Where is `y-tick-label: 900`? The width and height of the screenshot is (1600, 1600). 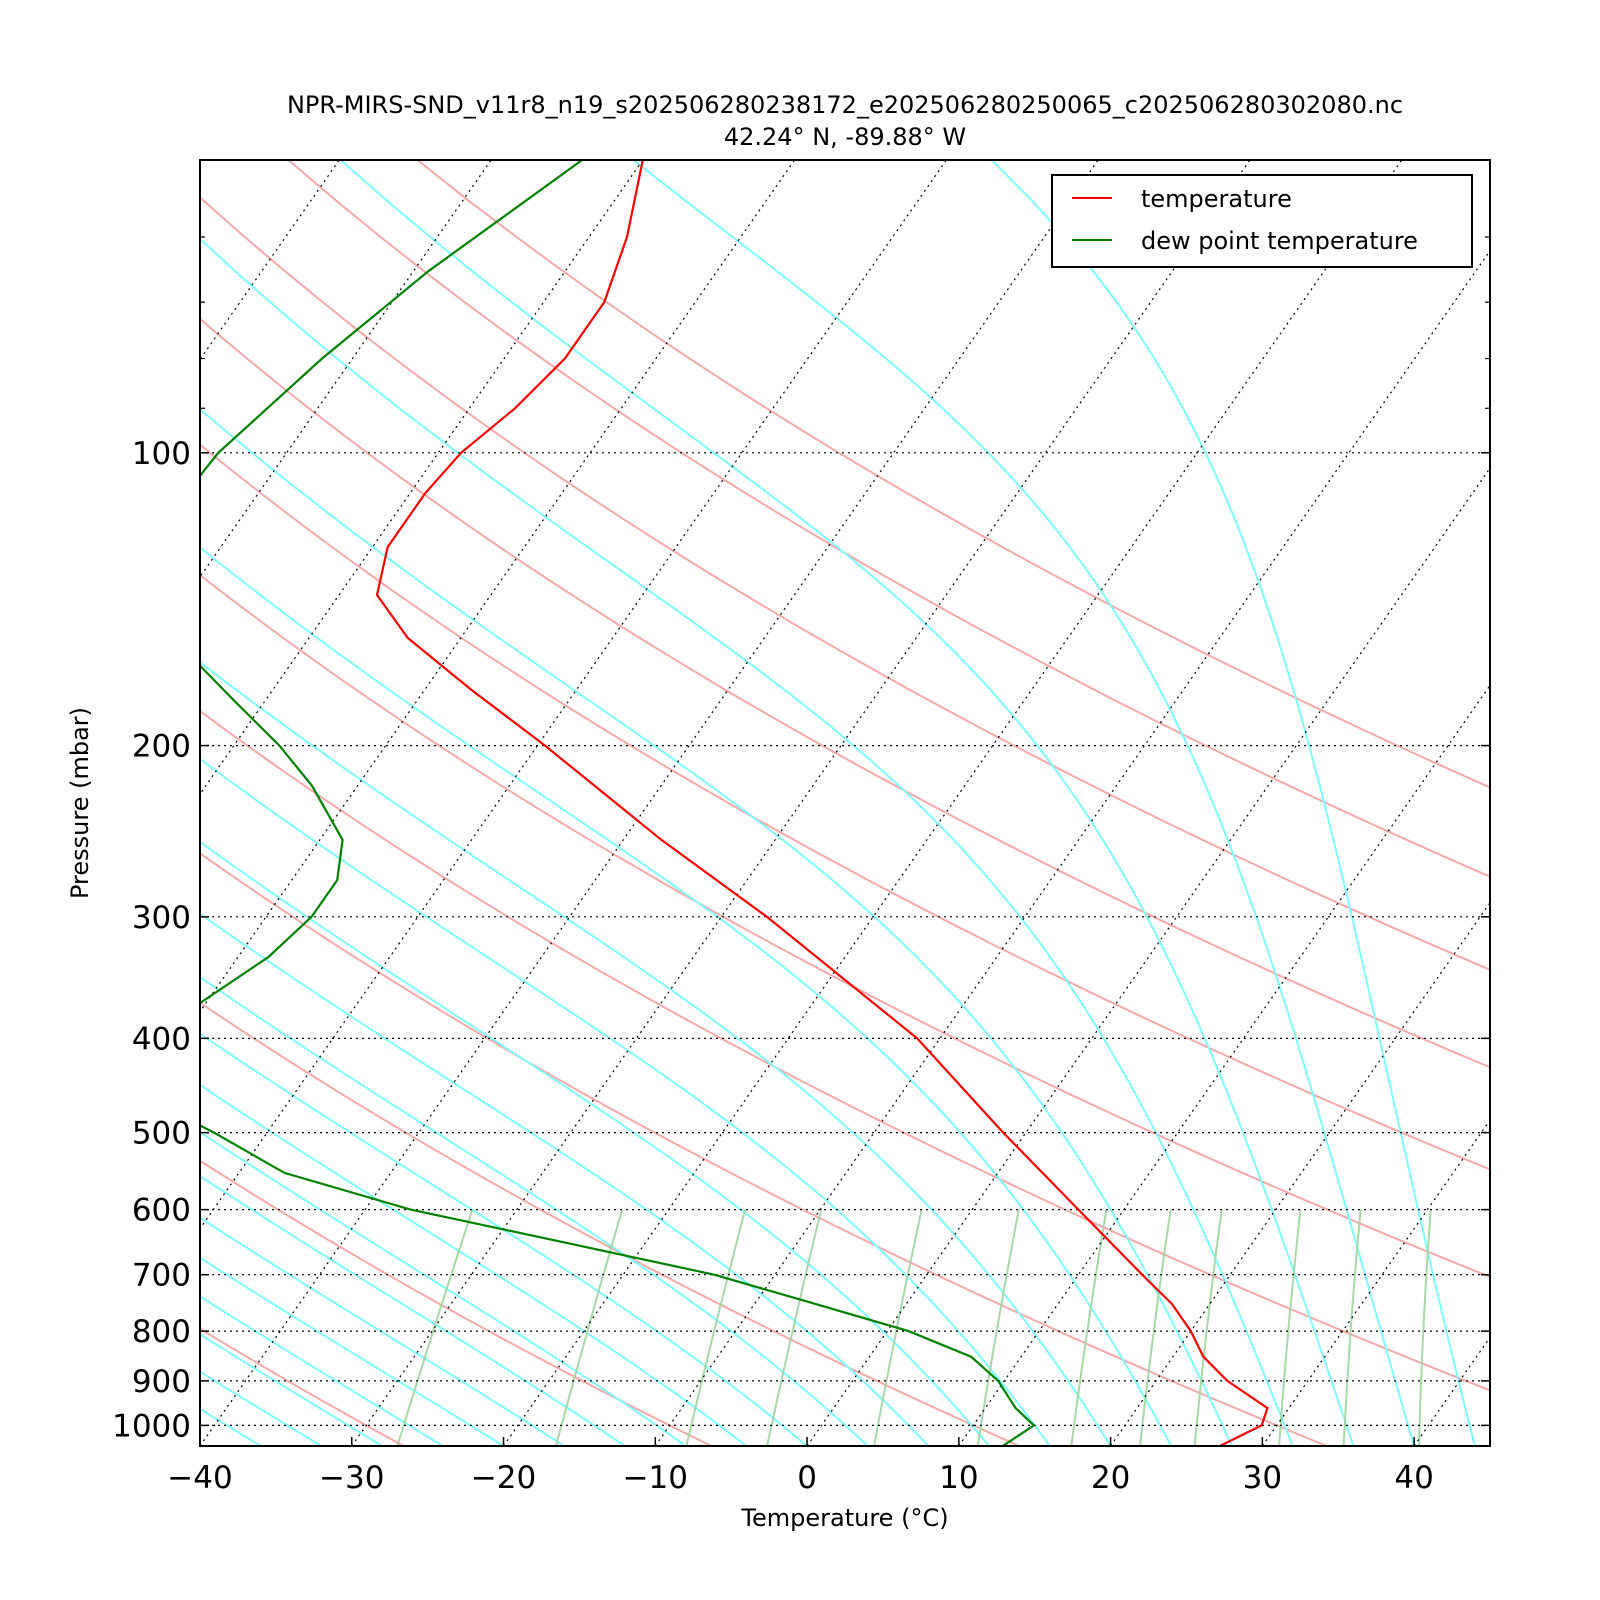 y-tick-label: 900 is located at coordinates (161, 1382).